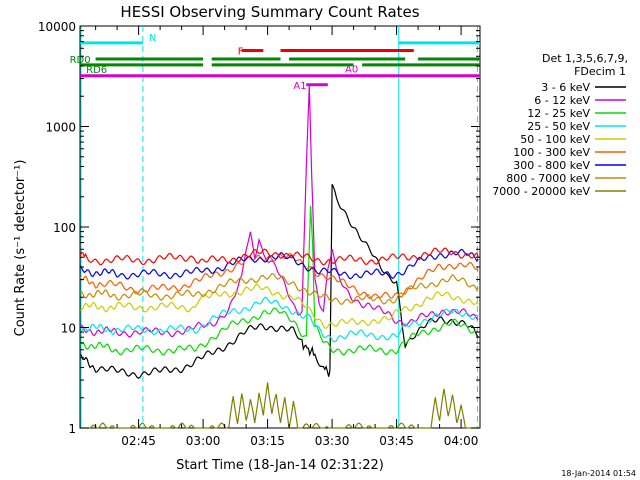  I want to click on flag-label-rd0: RD0, so click(80, 60).